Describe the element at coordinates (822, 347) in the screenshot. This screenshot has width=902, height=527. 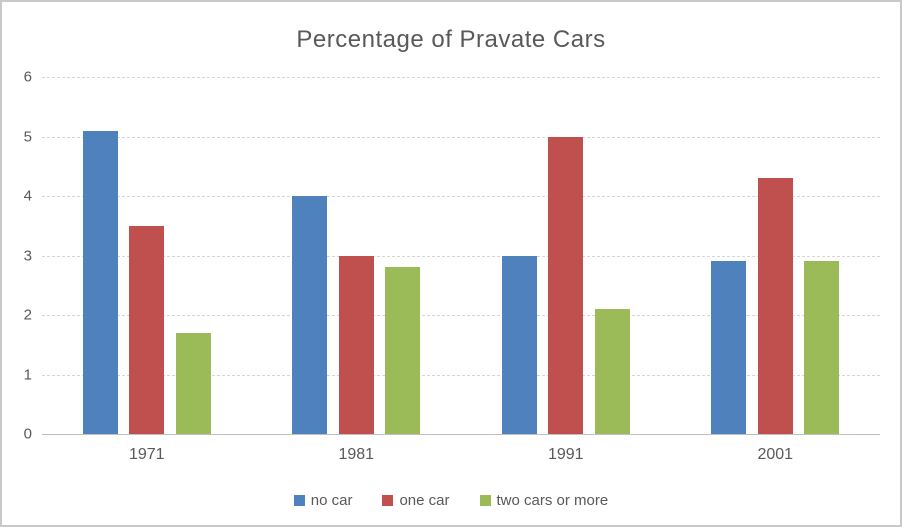
I see `bar-two-cars-or-more-2001` at that location.